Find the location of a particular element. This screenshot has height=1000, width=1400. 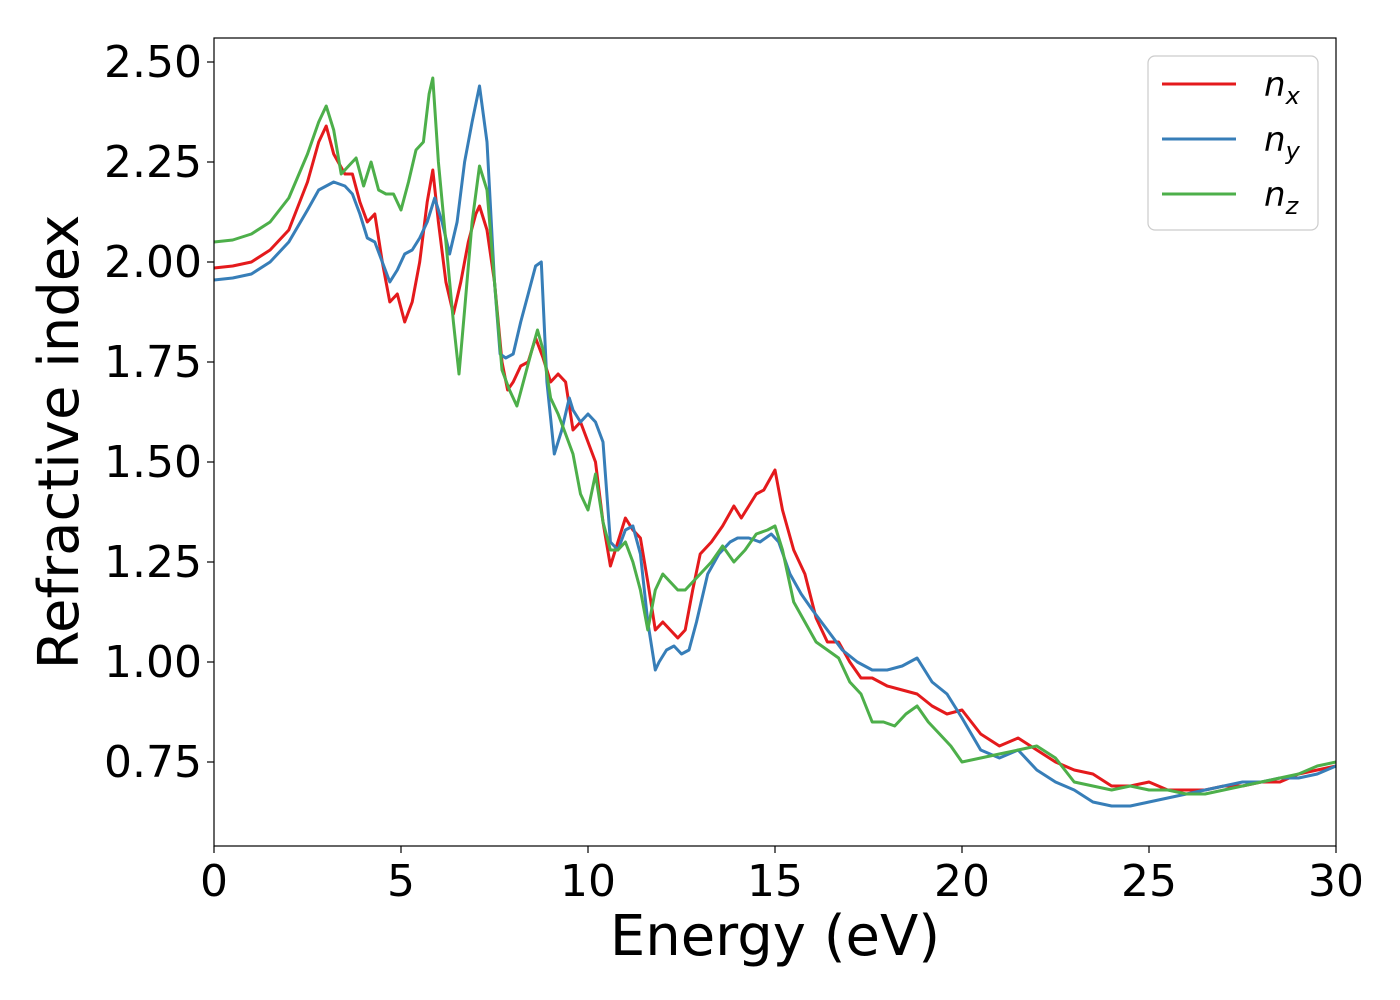

x-tick-label: 25 is located at coordinates (1149, 881).